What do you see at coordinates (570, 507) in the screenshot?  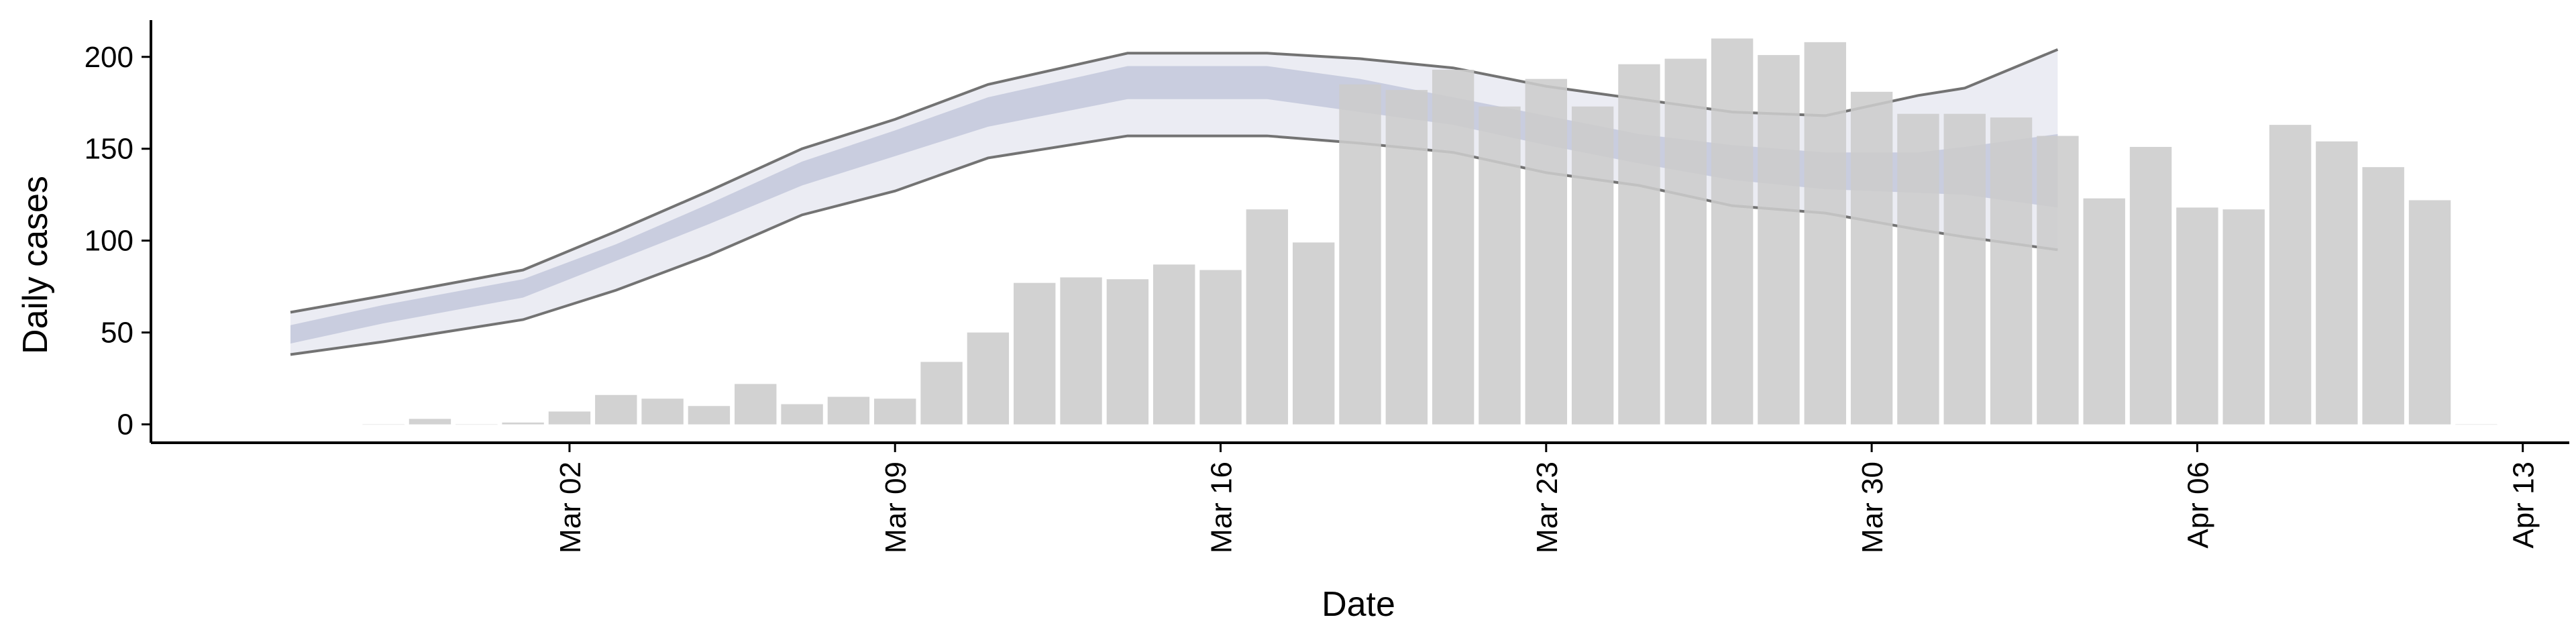 I see `x-tick-label: Mar 02` at bounding box center [570, 507].